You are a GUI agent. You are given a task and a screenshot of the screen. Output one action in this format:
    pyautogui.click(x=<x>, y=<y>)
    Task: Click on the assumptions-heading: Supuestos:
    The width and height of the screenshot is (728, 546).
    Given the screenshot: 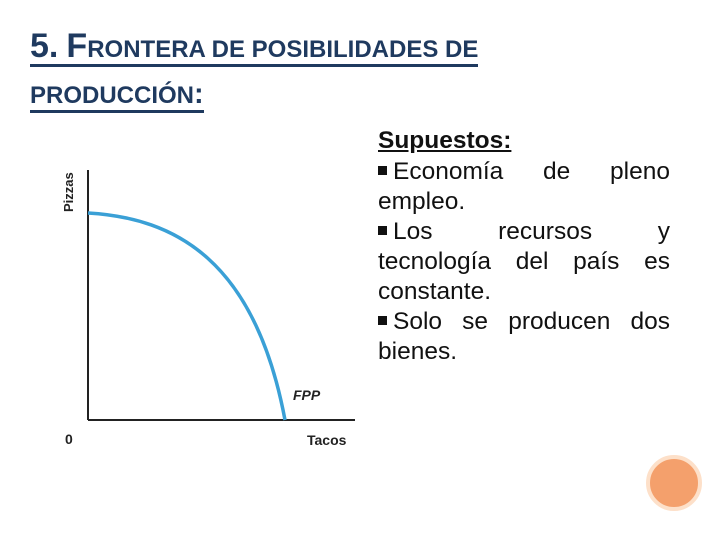 What is the action you would take?
    pyautogui.click(x=445, y=140)
    